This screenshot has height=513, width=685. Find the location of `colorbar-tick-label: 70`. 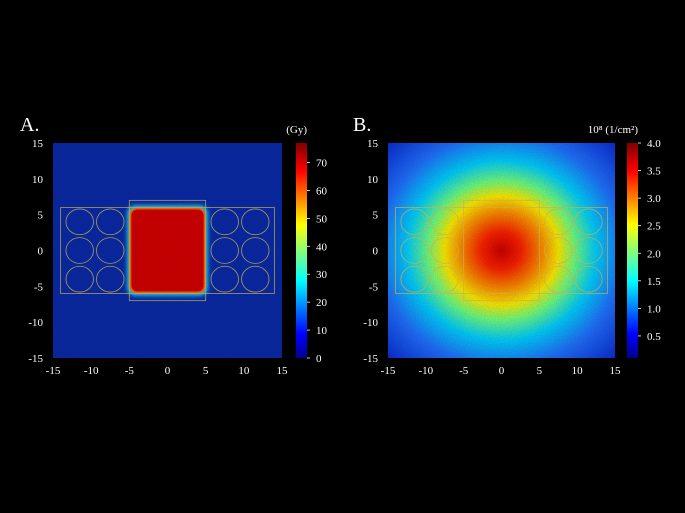

colorbar-tick-label: 70 is located at coordinates (322, 164).